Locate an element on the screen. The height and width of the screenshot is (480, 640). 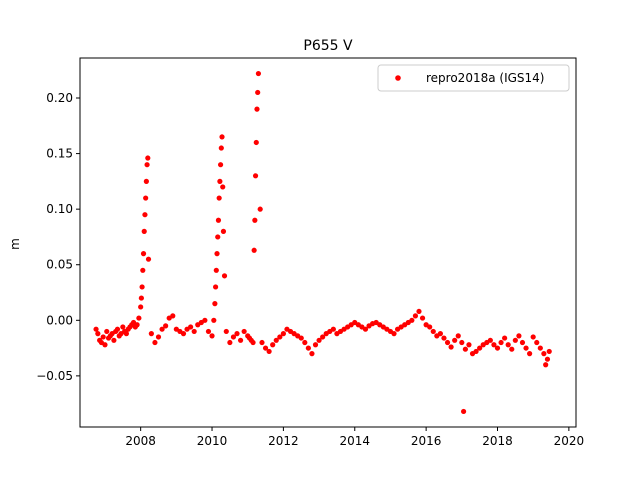
legend-label: repro2018a (IGS14) is located at coordinates (485, 78).